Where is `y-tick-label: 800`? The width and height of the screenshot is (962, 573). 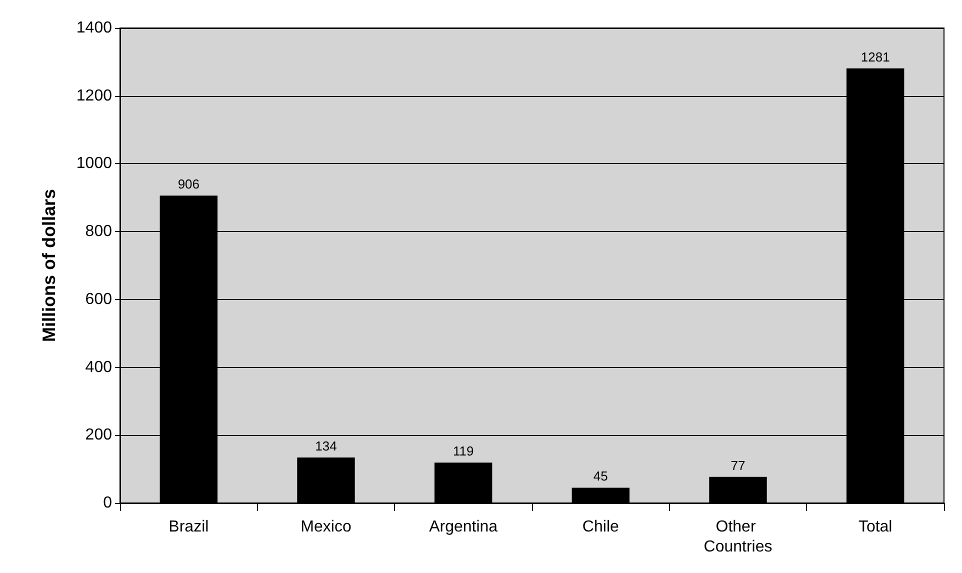 y-tick-label: 800 is located at coordinates (98, 231).